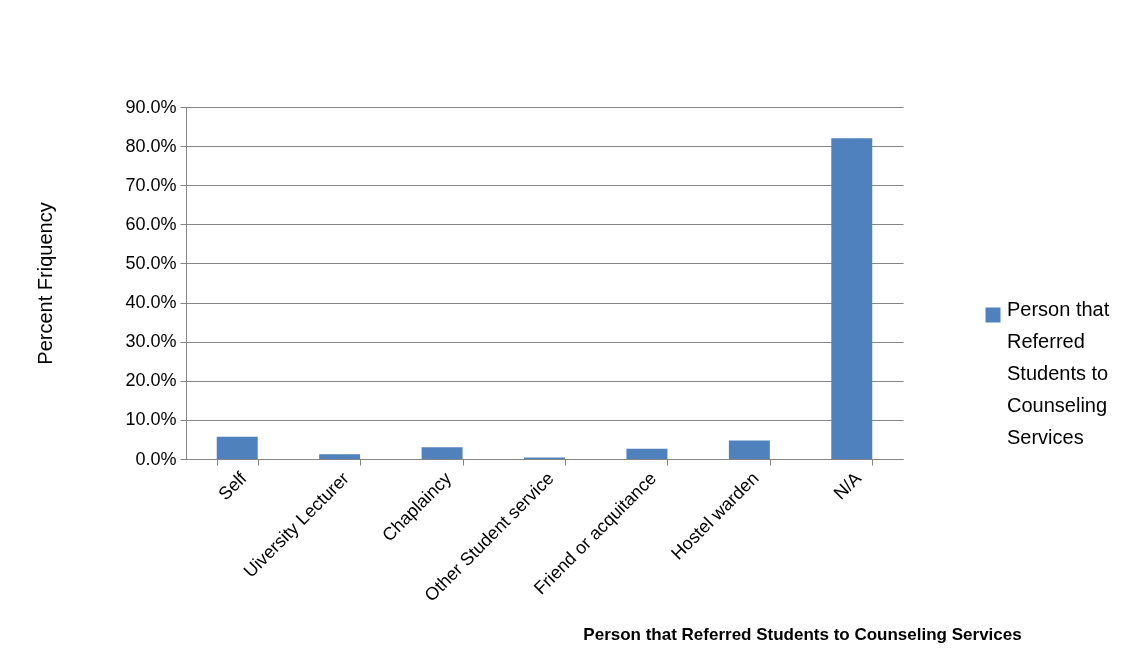 The image size is (1138, 664). I want to click on y-axis-title: Percent Friquency, so click(44, 283).